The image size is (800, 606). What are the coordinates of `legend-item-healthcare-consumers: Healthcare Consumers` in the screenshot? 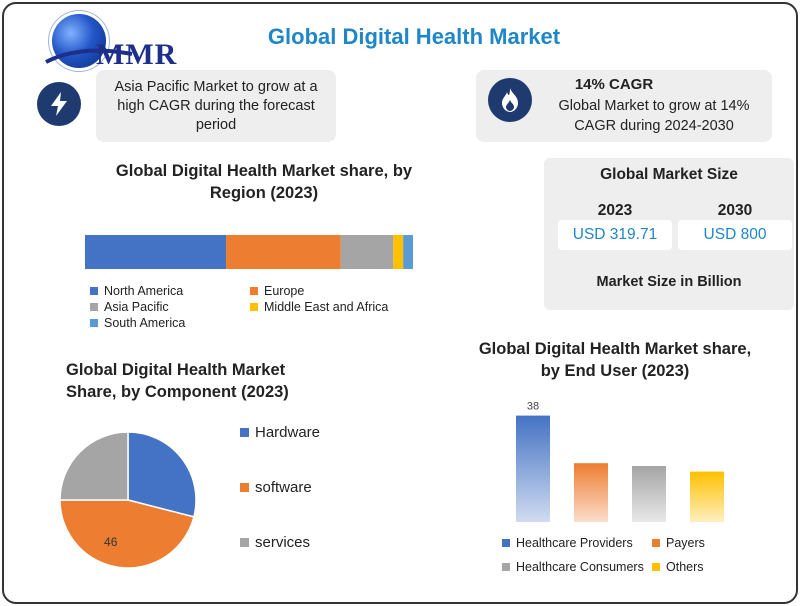 It's located at (573, 567).